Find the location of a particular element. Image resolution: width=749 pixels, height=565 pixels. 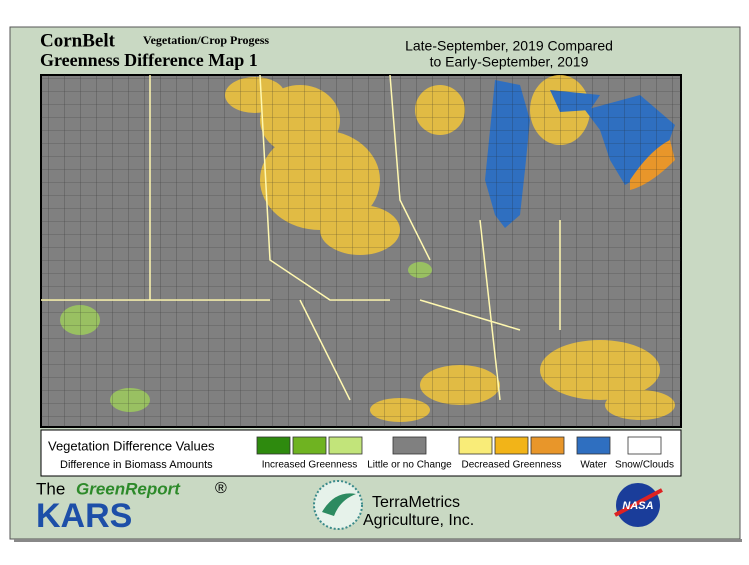

brand-registered: ® is located at coordinates (221, 488).